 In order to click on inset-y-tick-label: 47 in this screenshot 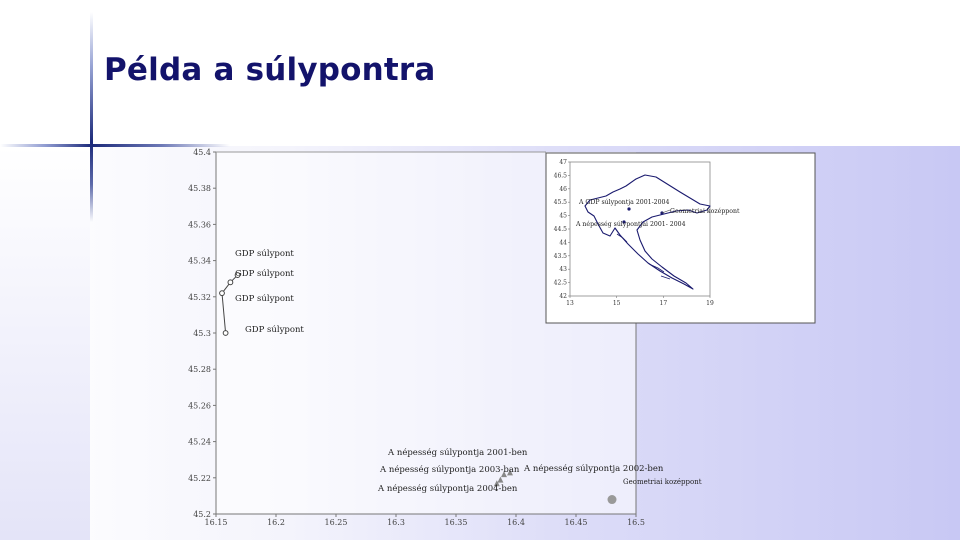, I will do `click(563, 162)`.